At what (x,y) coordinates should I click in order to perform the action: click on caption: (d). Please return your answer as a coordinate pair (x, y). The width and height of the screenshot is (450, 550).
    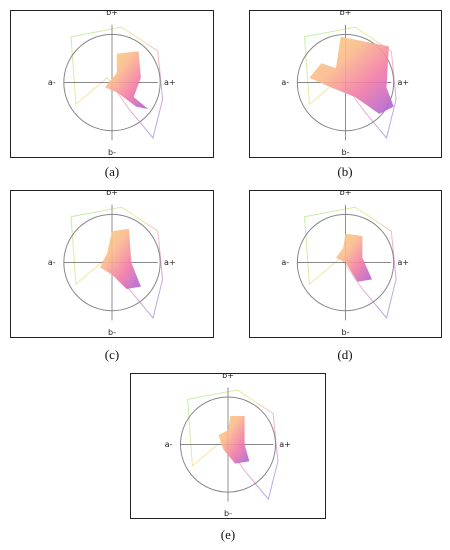
    Looking at the image, I should click on (345, 354).